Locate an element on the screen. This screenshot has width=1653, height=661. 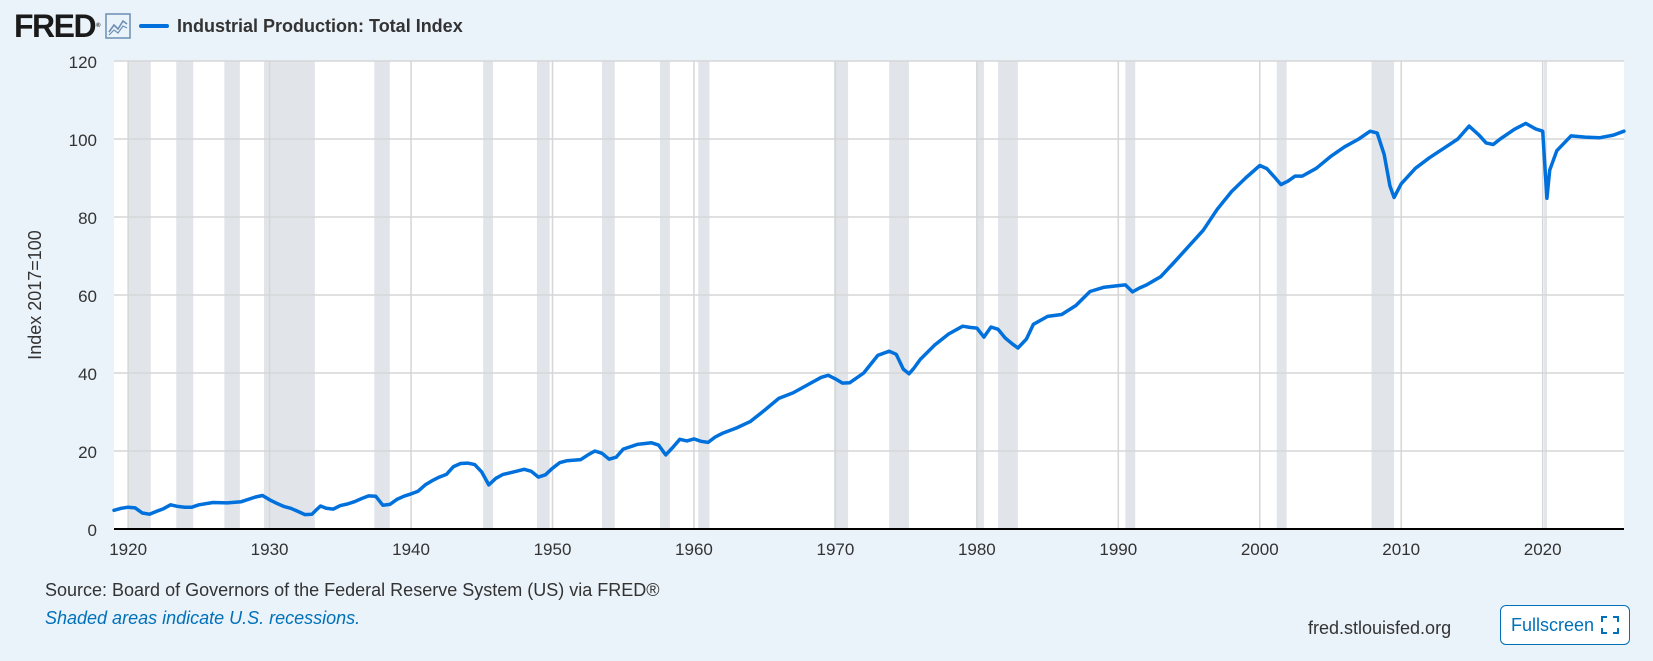
x-tick-label: 2000 is located at coordinates (1260, 549).